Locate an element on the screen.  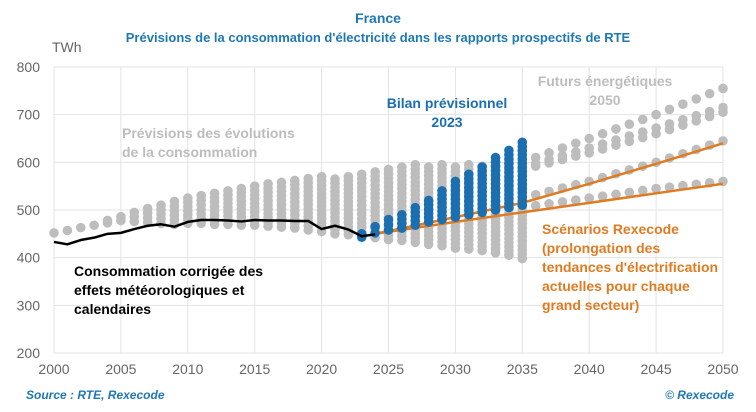
annotation-line: de la consommation is located at coordinates (190, 152).